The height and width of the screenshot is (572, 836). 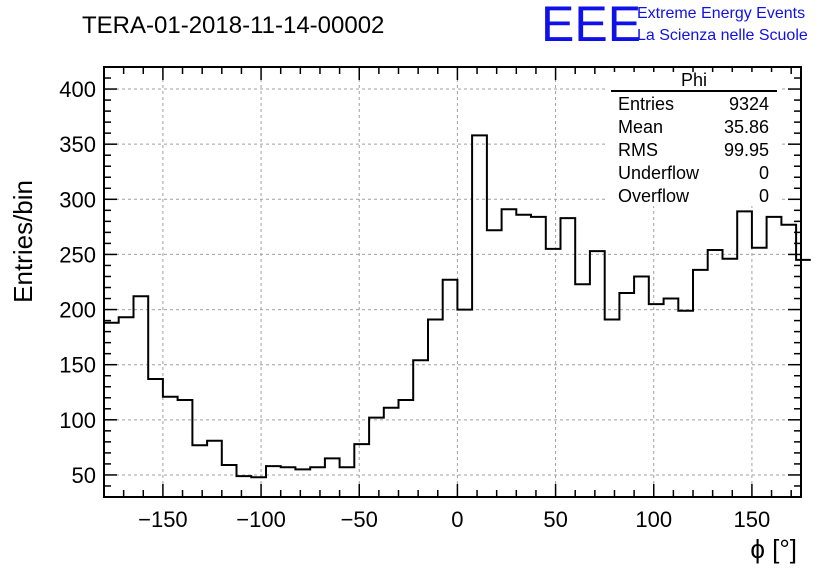 I want to click on stats-row-label: Overflow, so click(x=654, y=196).